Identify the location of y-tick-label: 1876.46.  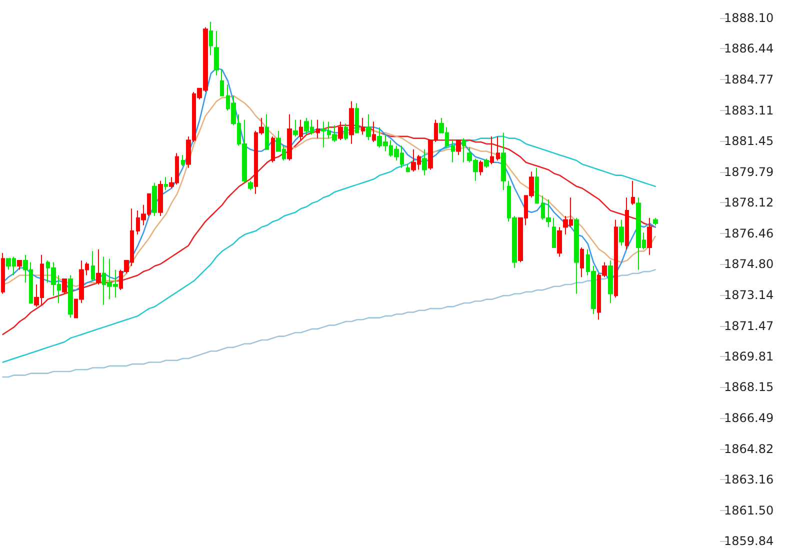
(749, 233).